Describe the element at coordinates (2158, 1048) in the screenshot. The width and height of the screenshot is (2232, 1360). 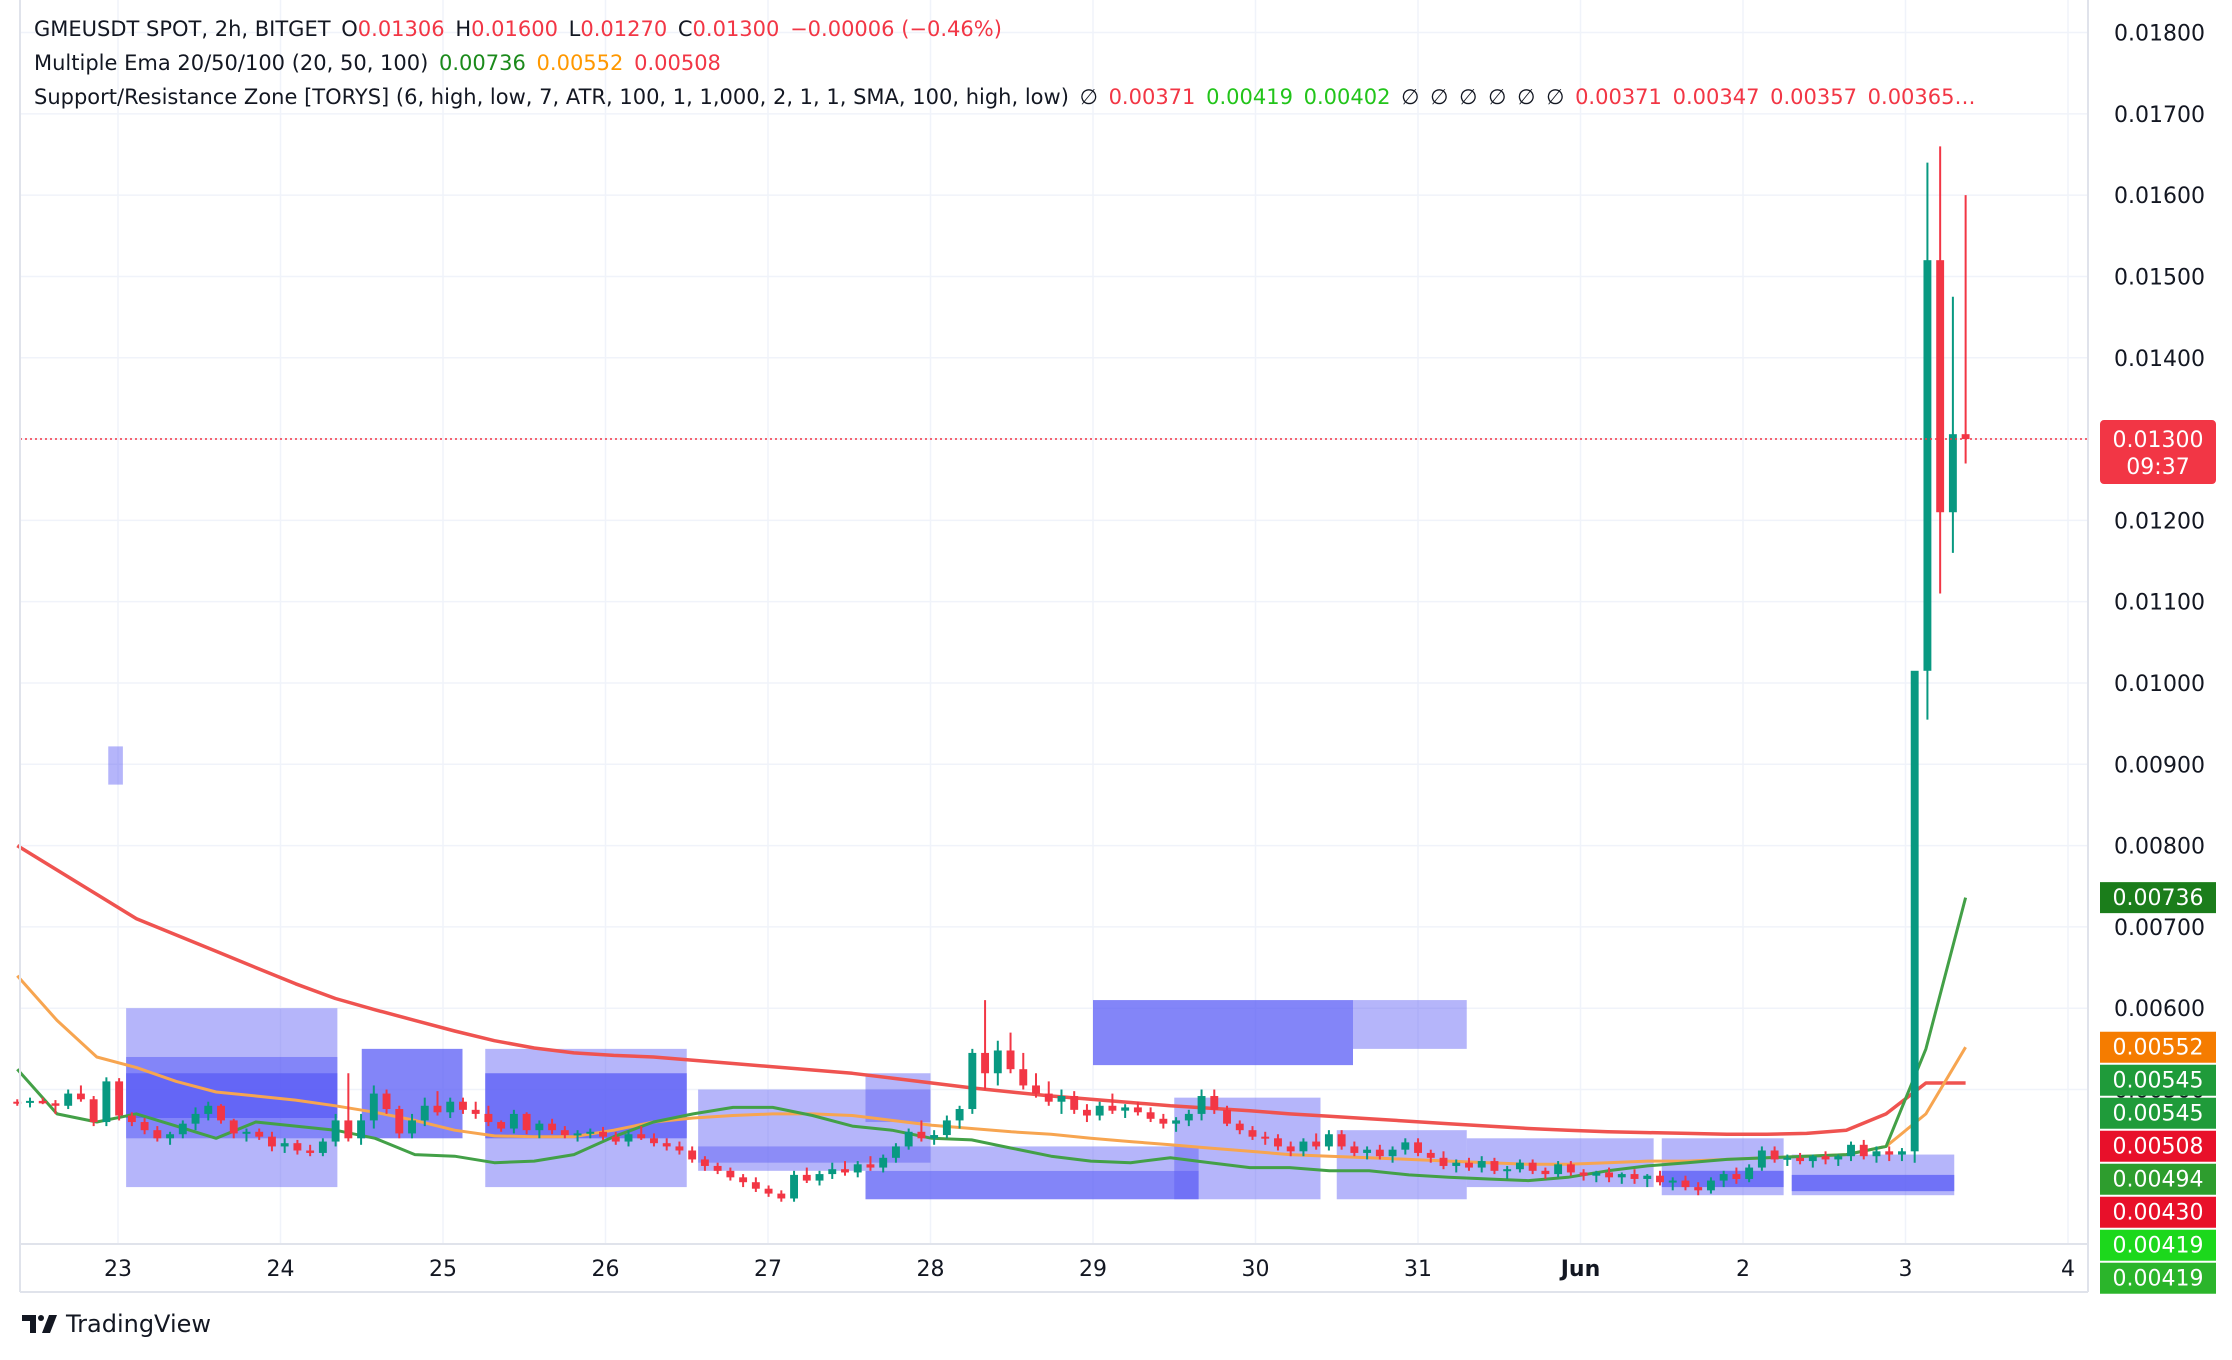
I see `indicator-price-label: 0.00552` at that location.